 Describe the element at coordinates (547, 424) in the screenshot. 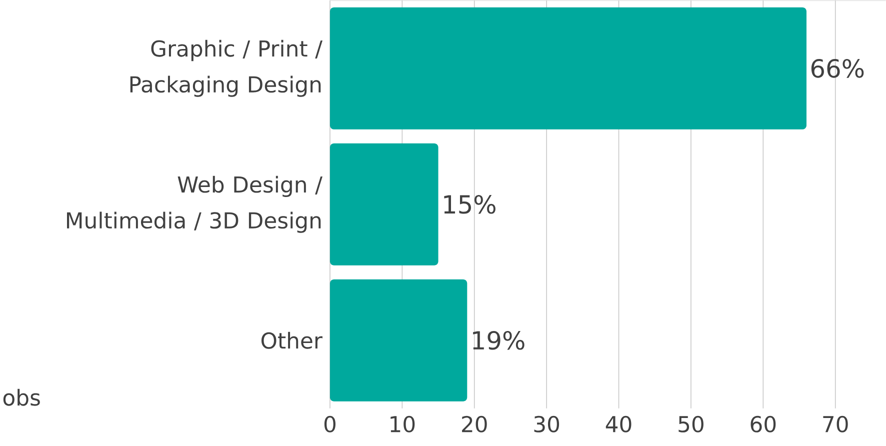

I see `x-tick-label: 30` at that location.